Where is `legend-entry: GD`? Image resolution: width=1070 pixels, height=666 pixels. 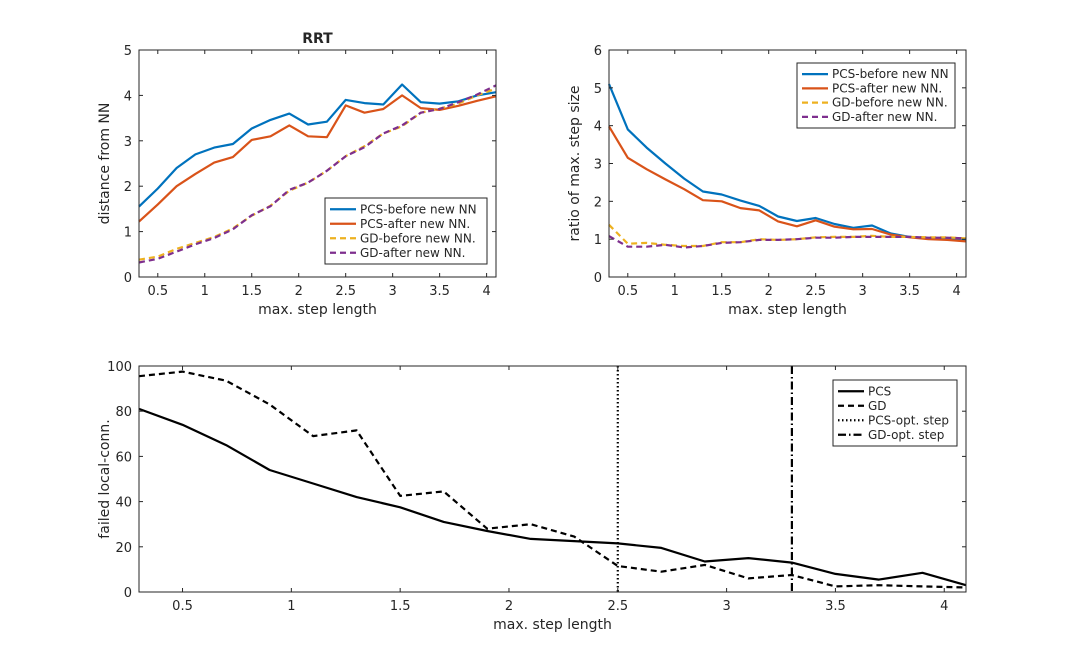
legend-entry: GD is located at coordinates (877, 406).